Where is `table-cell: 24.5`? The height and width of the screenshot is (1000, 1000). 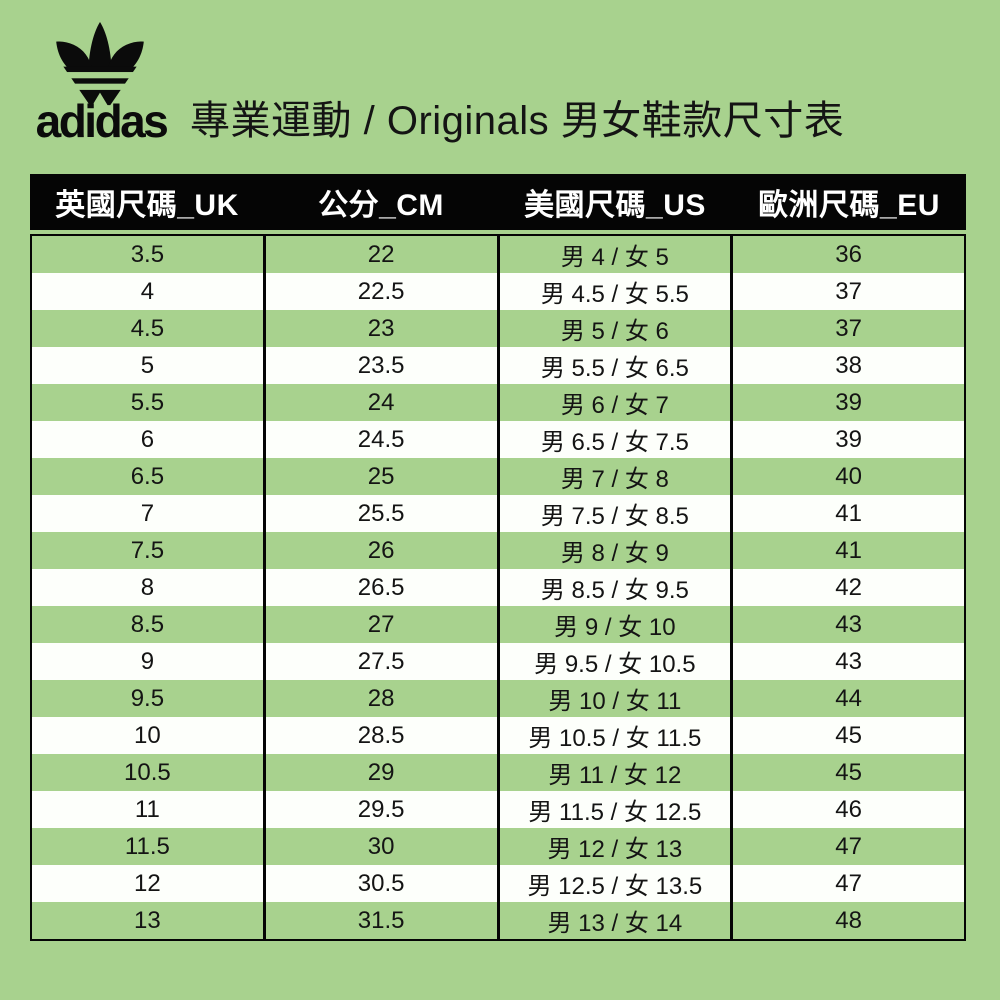
table-cell: 24.5 is located at coordinates (379, 439).